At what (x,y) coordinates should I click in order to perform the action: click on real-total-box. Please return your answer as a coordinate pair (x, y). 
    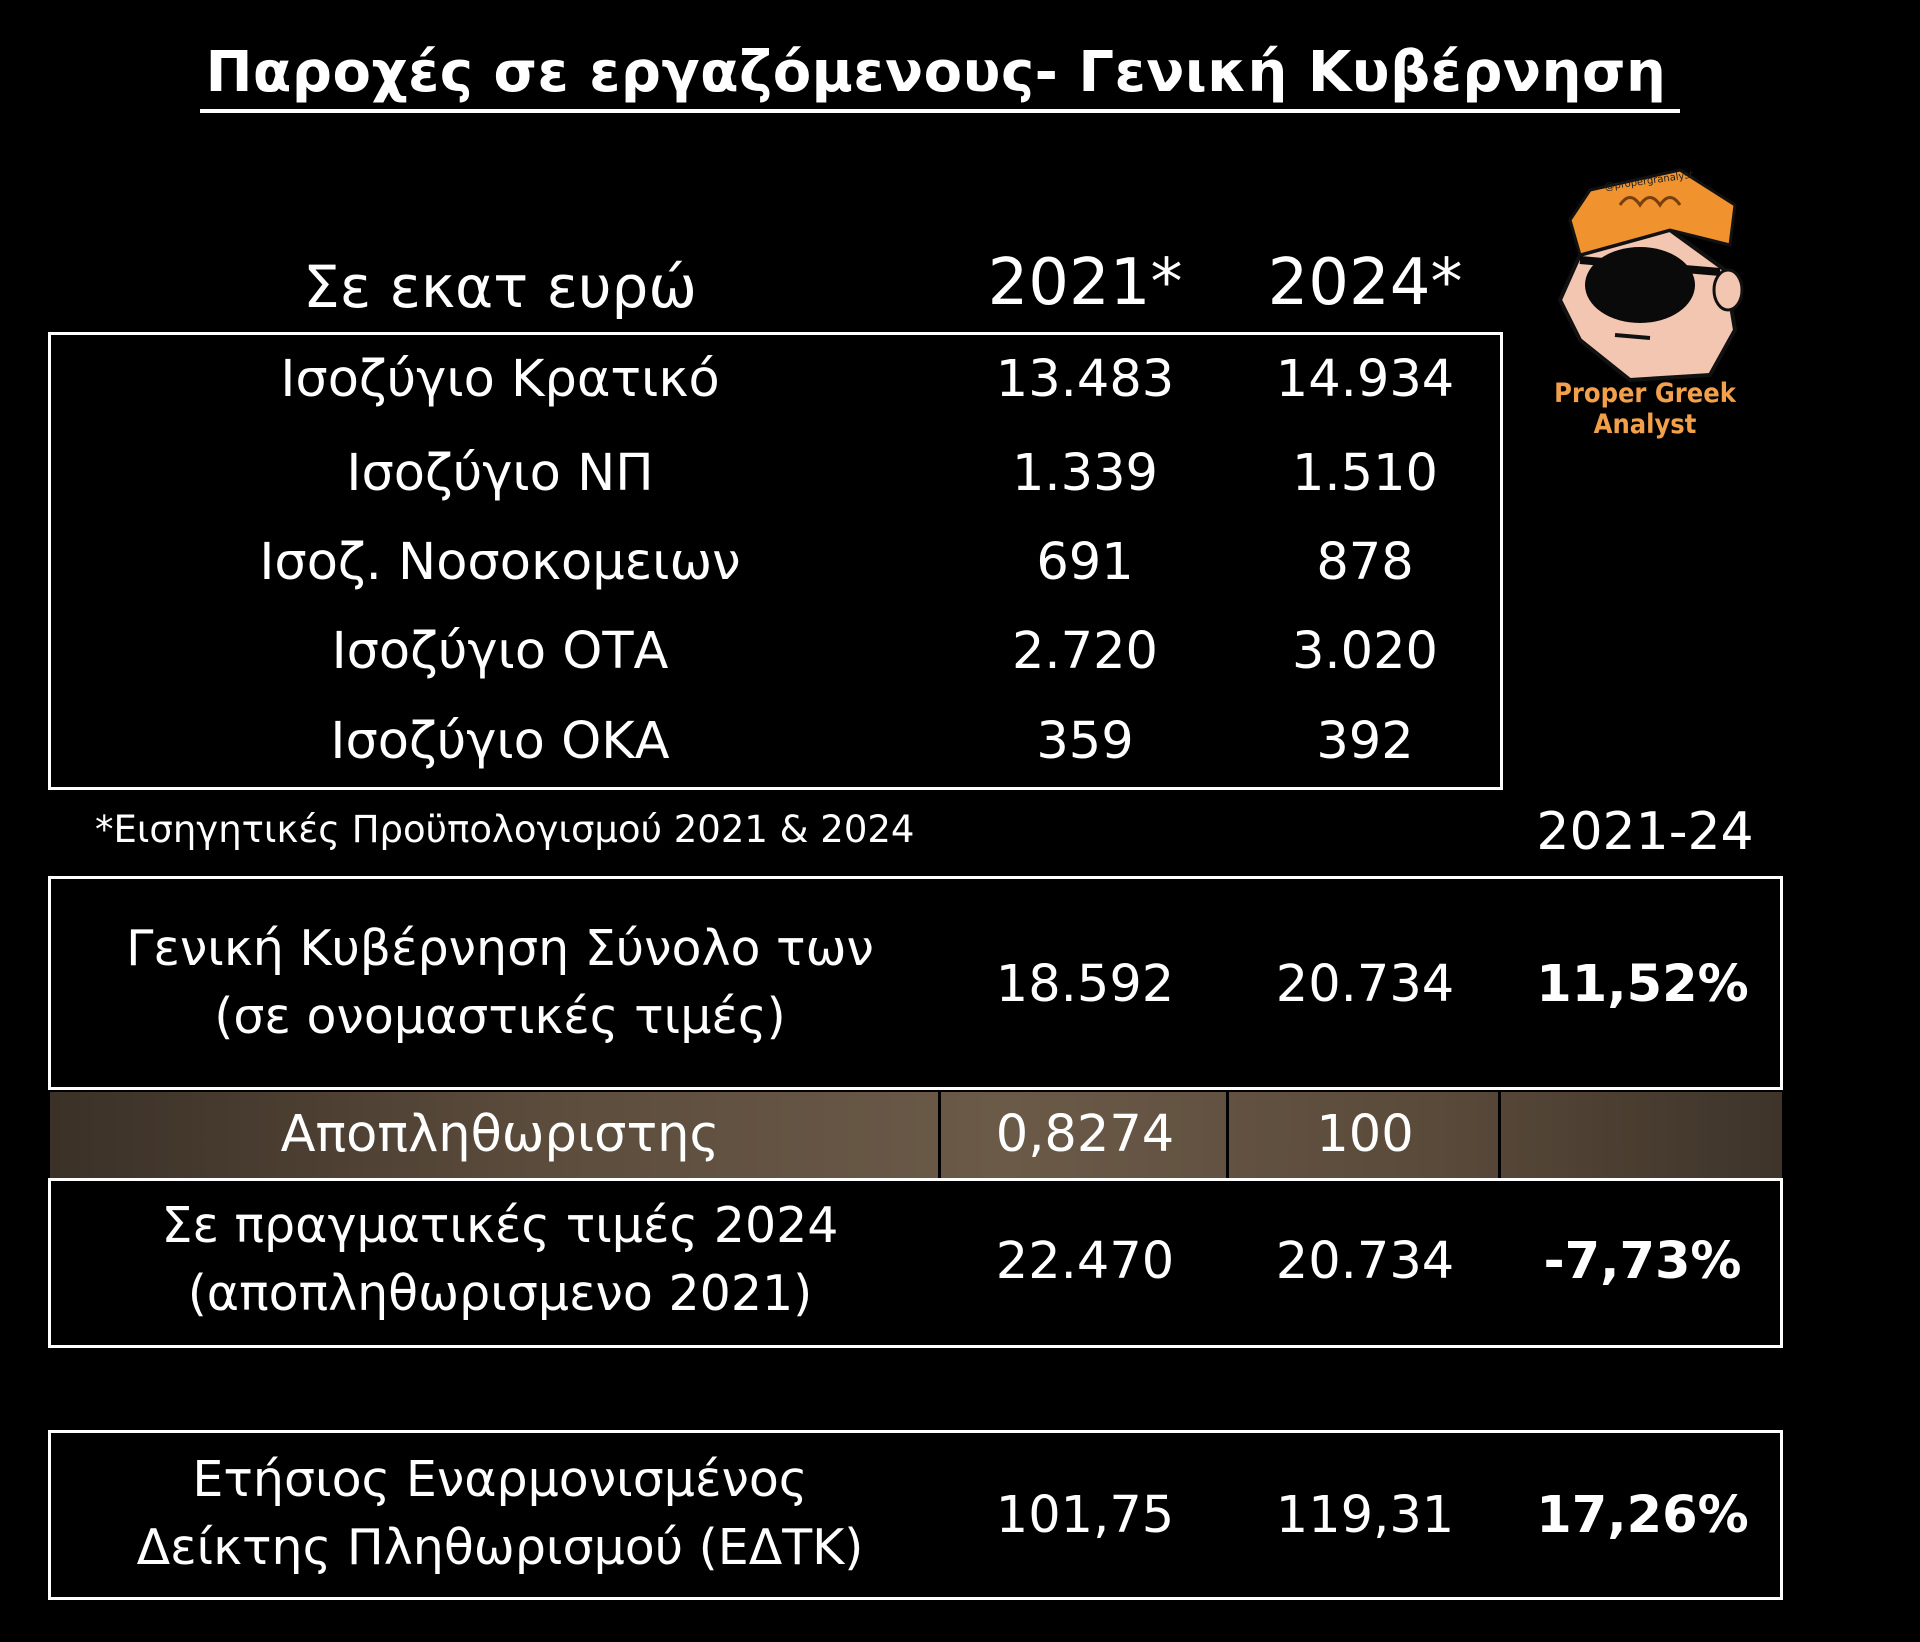
    Looking at the image, I should click on (915, 1263).